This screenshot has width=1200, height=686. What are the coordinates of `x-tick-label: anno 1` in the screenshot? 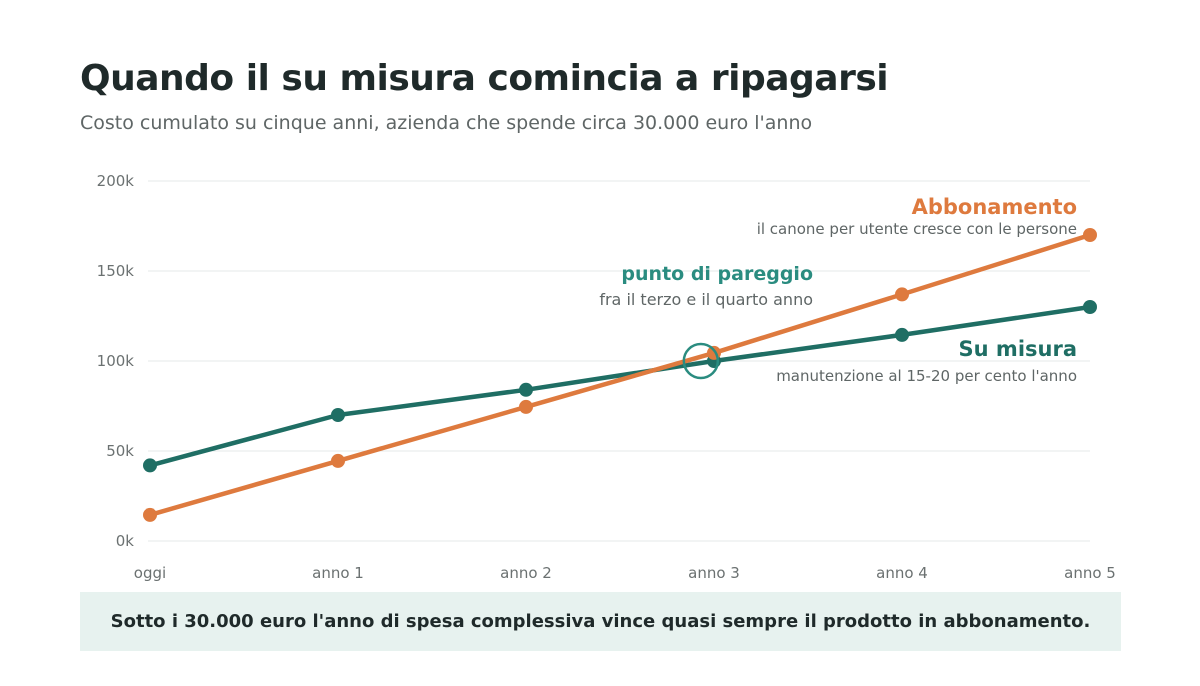 It's located at (338, 573).